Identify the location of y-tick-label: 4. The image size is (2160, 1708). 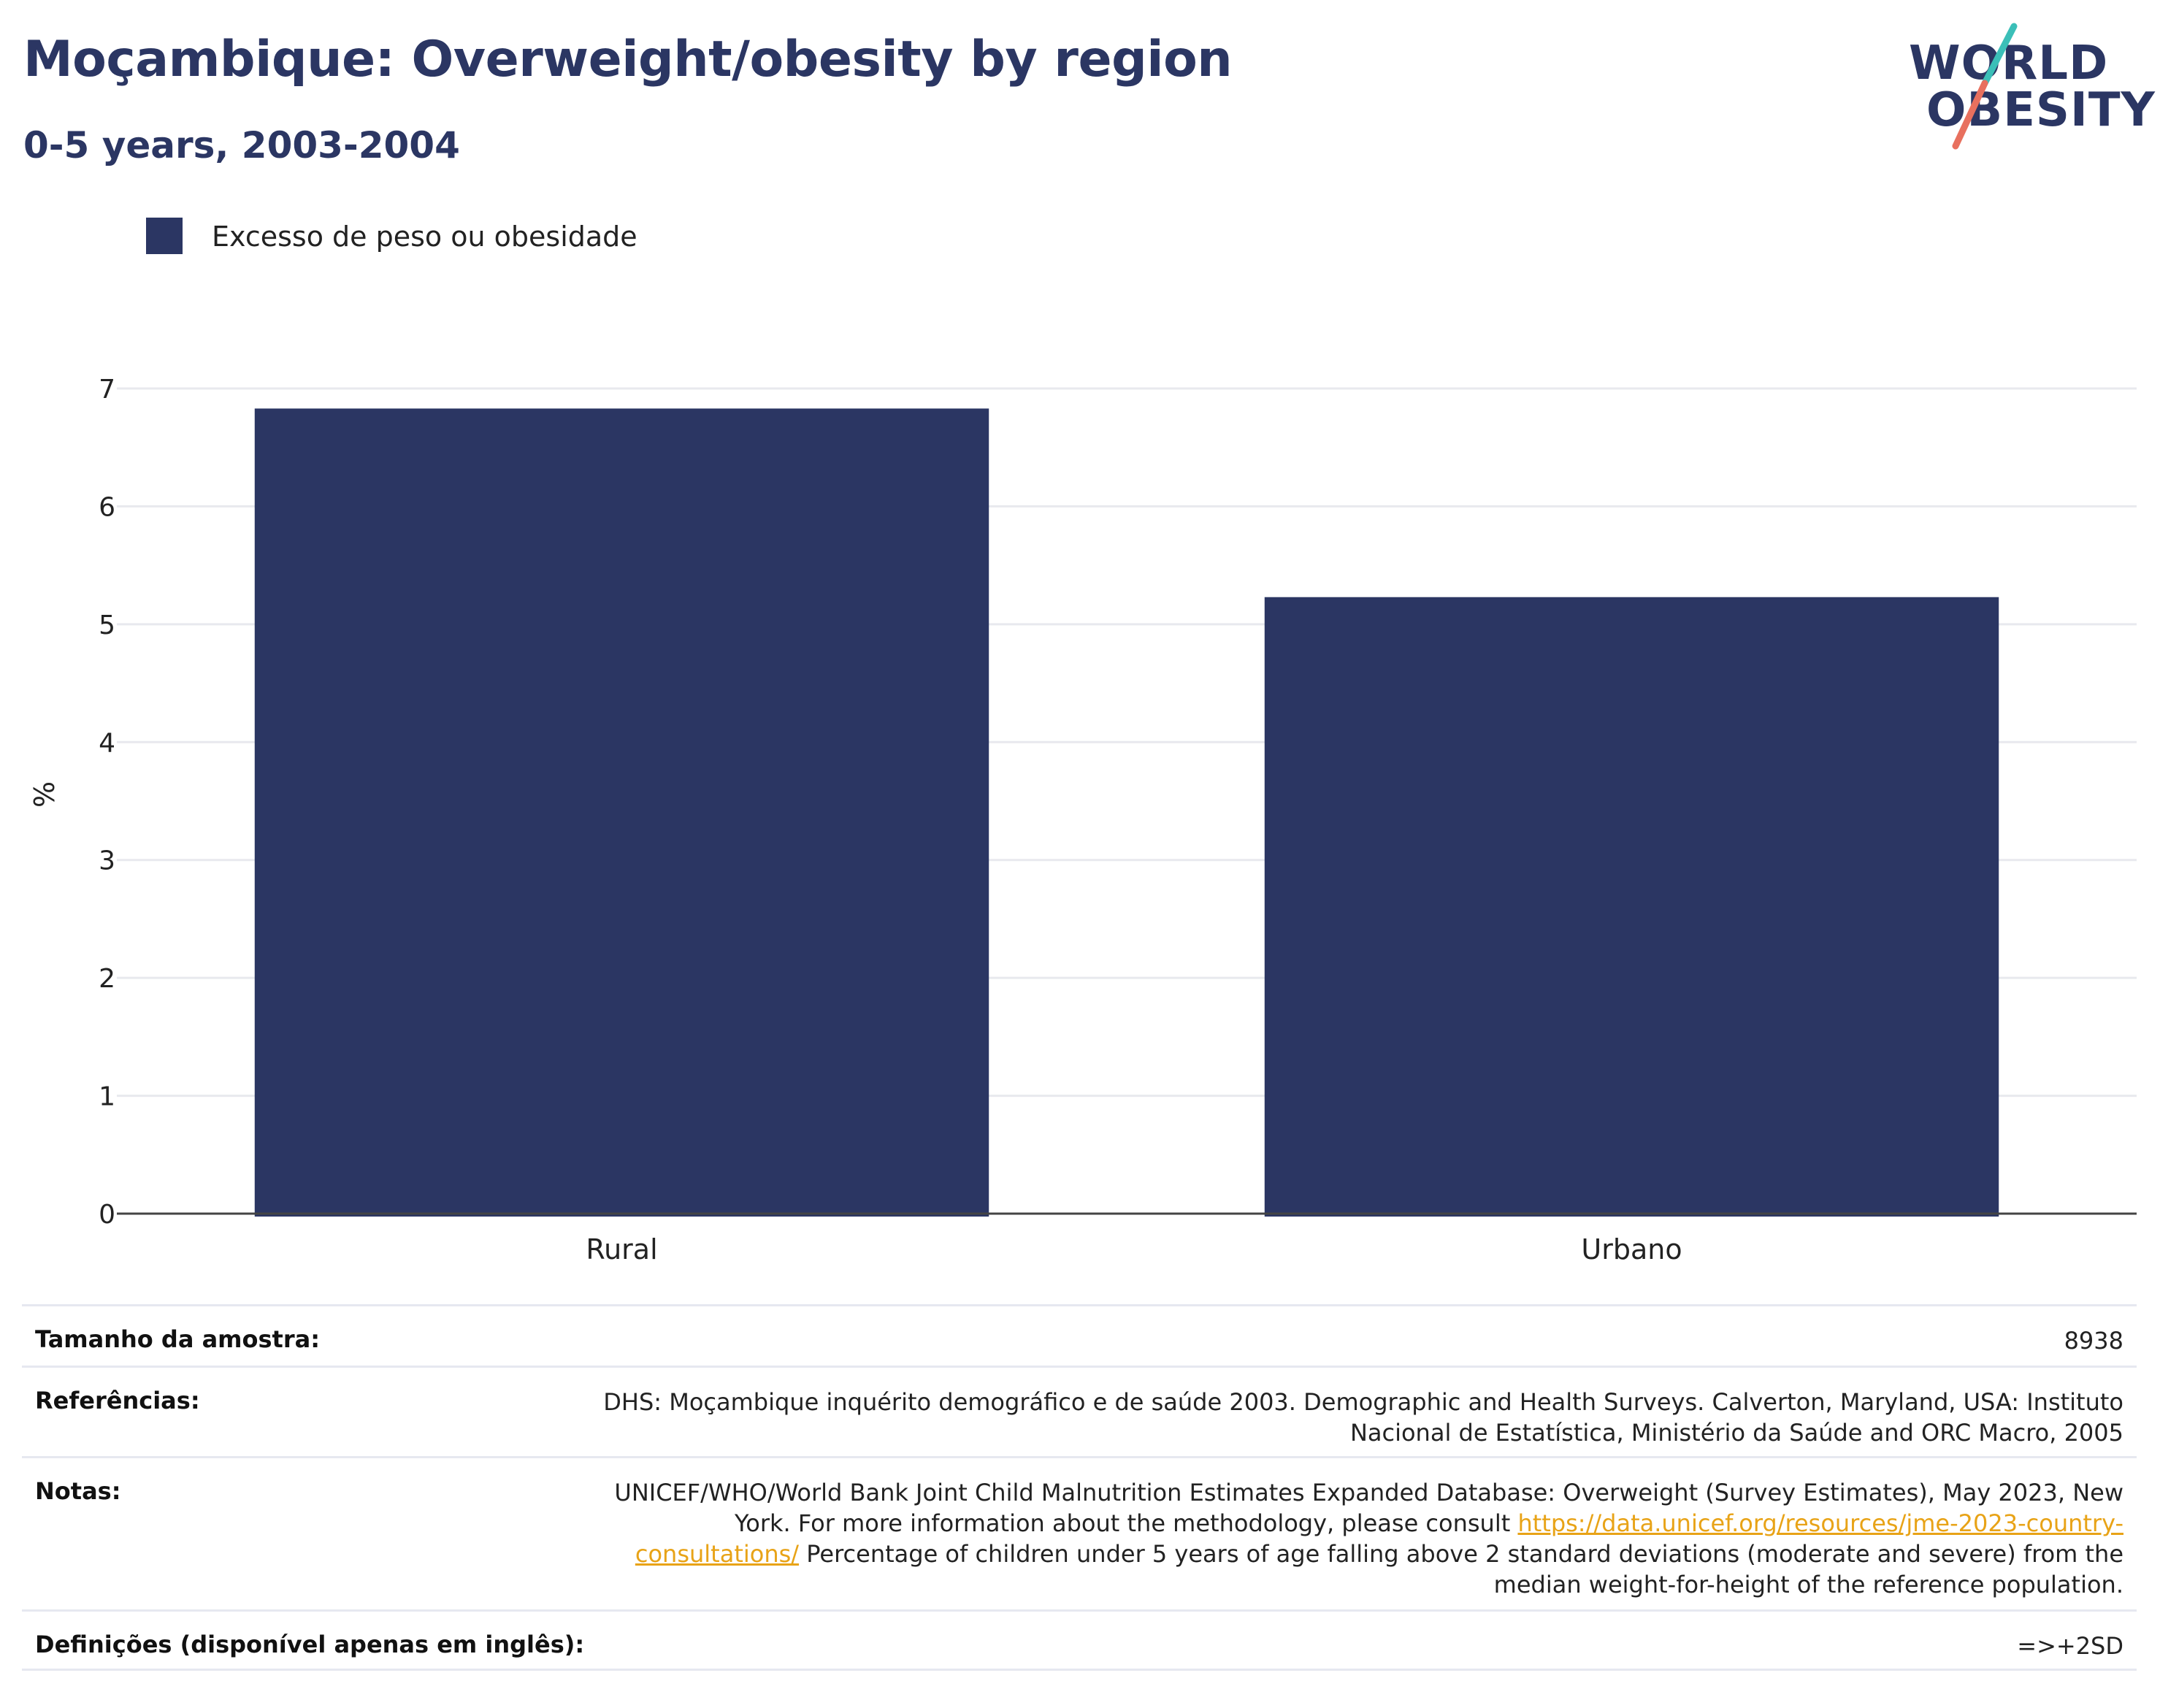
(107, 743).